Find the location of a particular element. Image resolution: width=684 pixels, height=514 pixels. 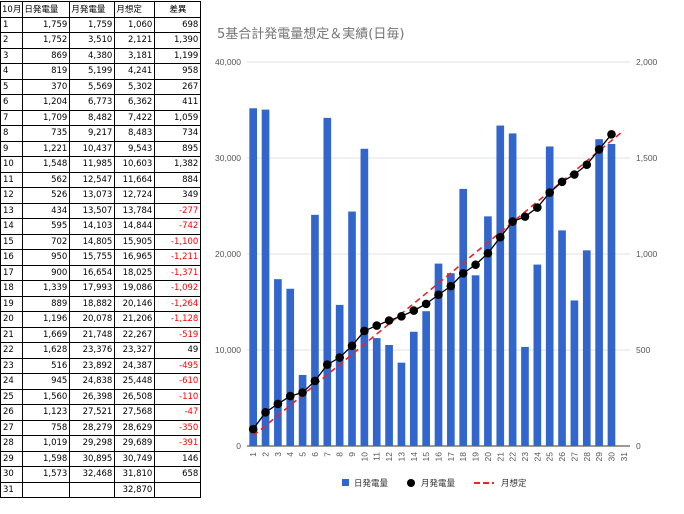

difference-cell: 146 is located at coordinates (178, 458).